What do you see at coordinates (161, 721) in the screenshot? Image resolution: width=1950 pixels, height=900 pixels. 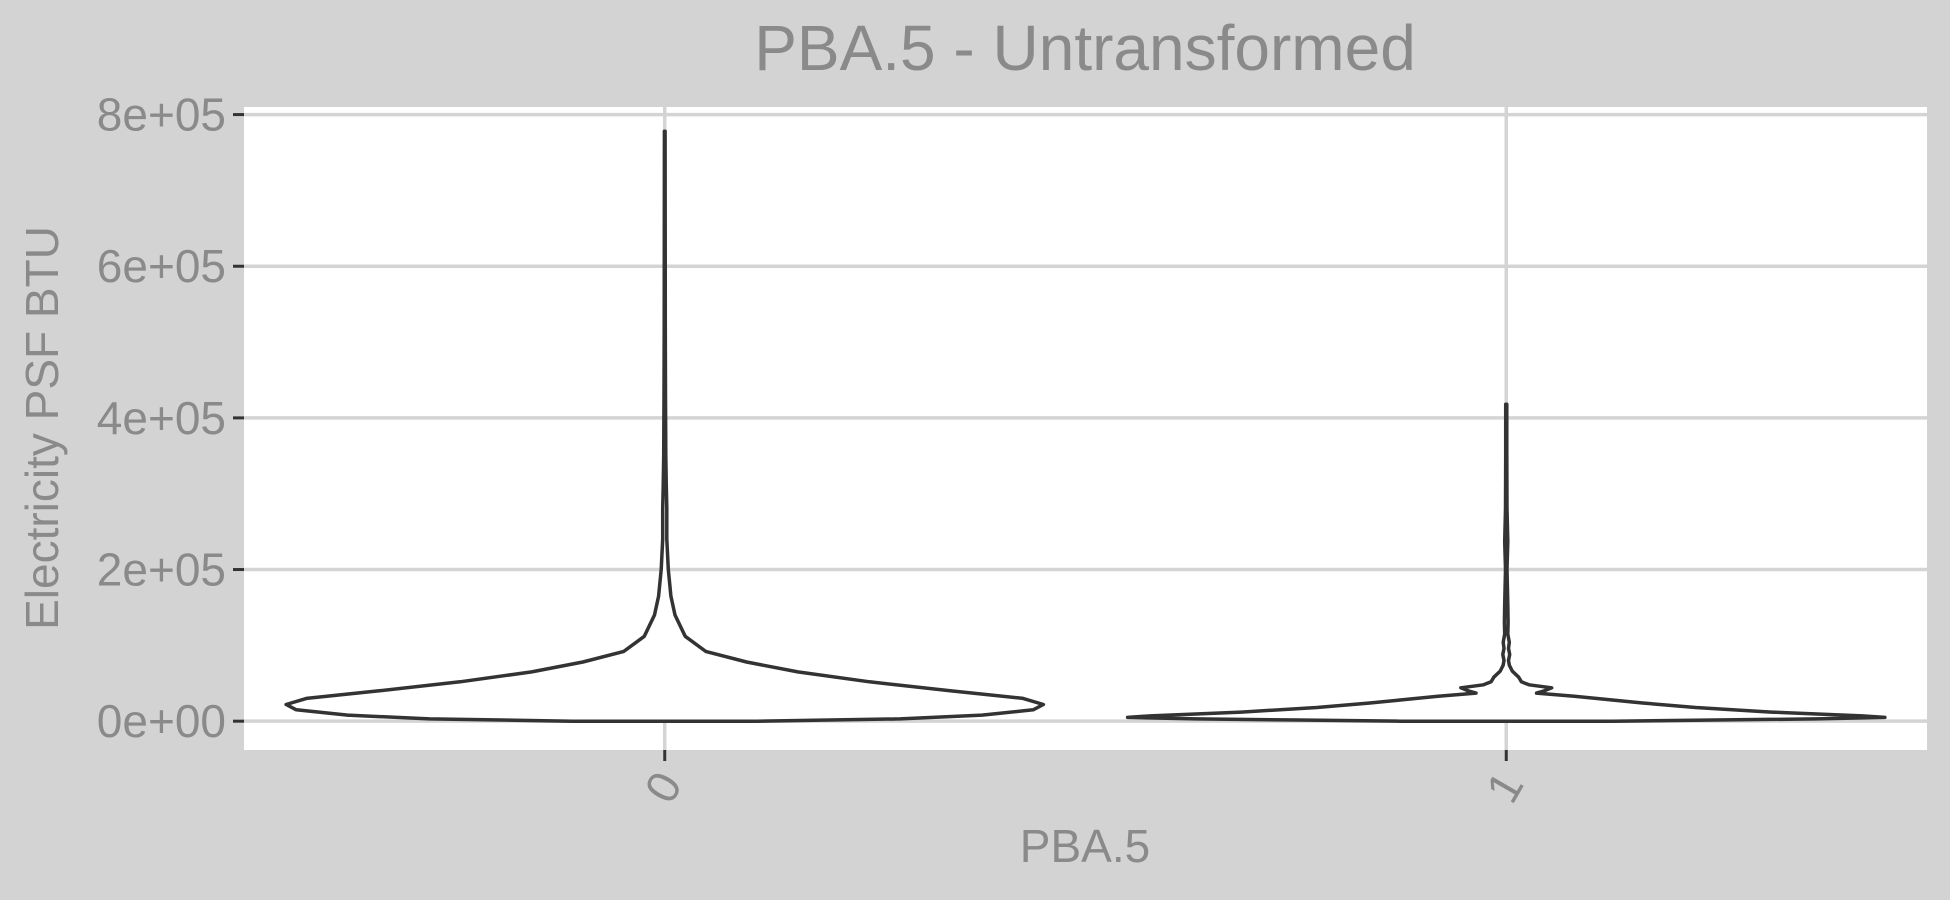 I see `y-tick-label-0: 0e+00` at bounding box center [161, 721].